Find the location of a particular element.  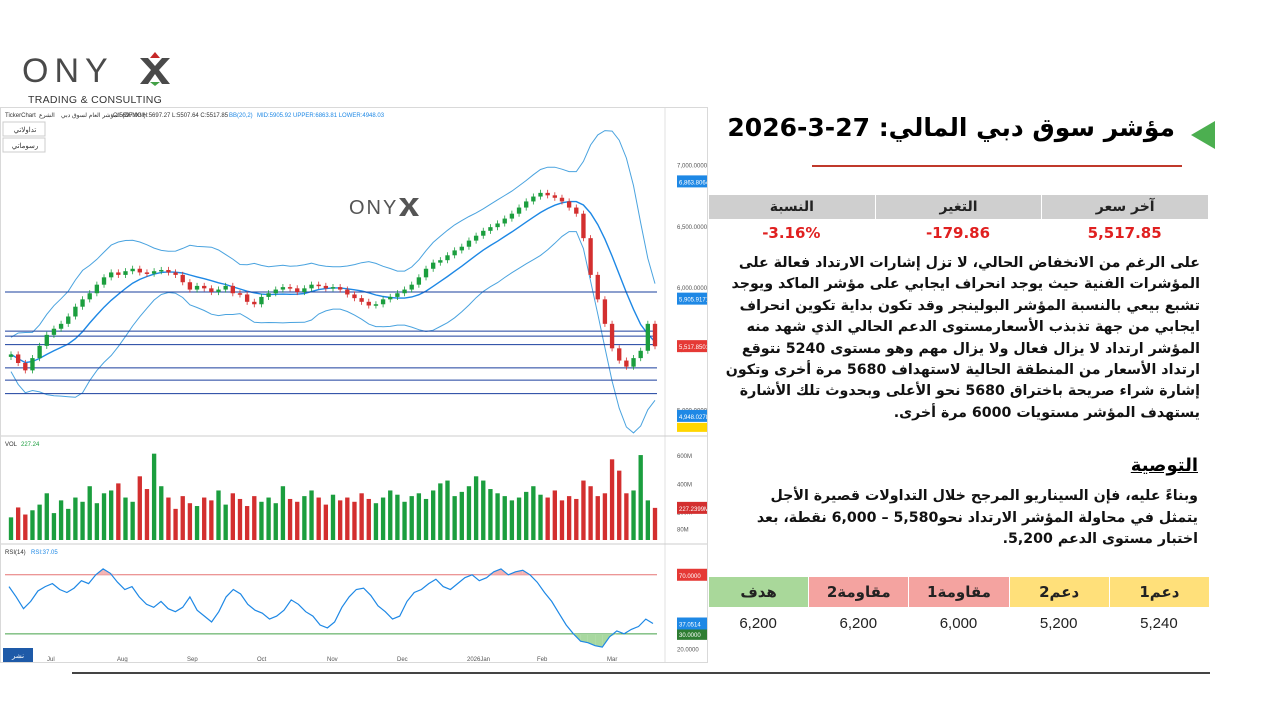

bollinger-lower-band is located at coordinates (333, 332).